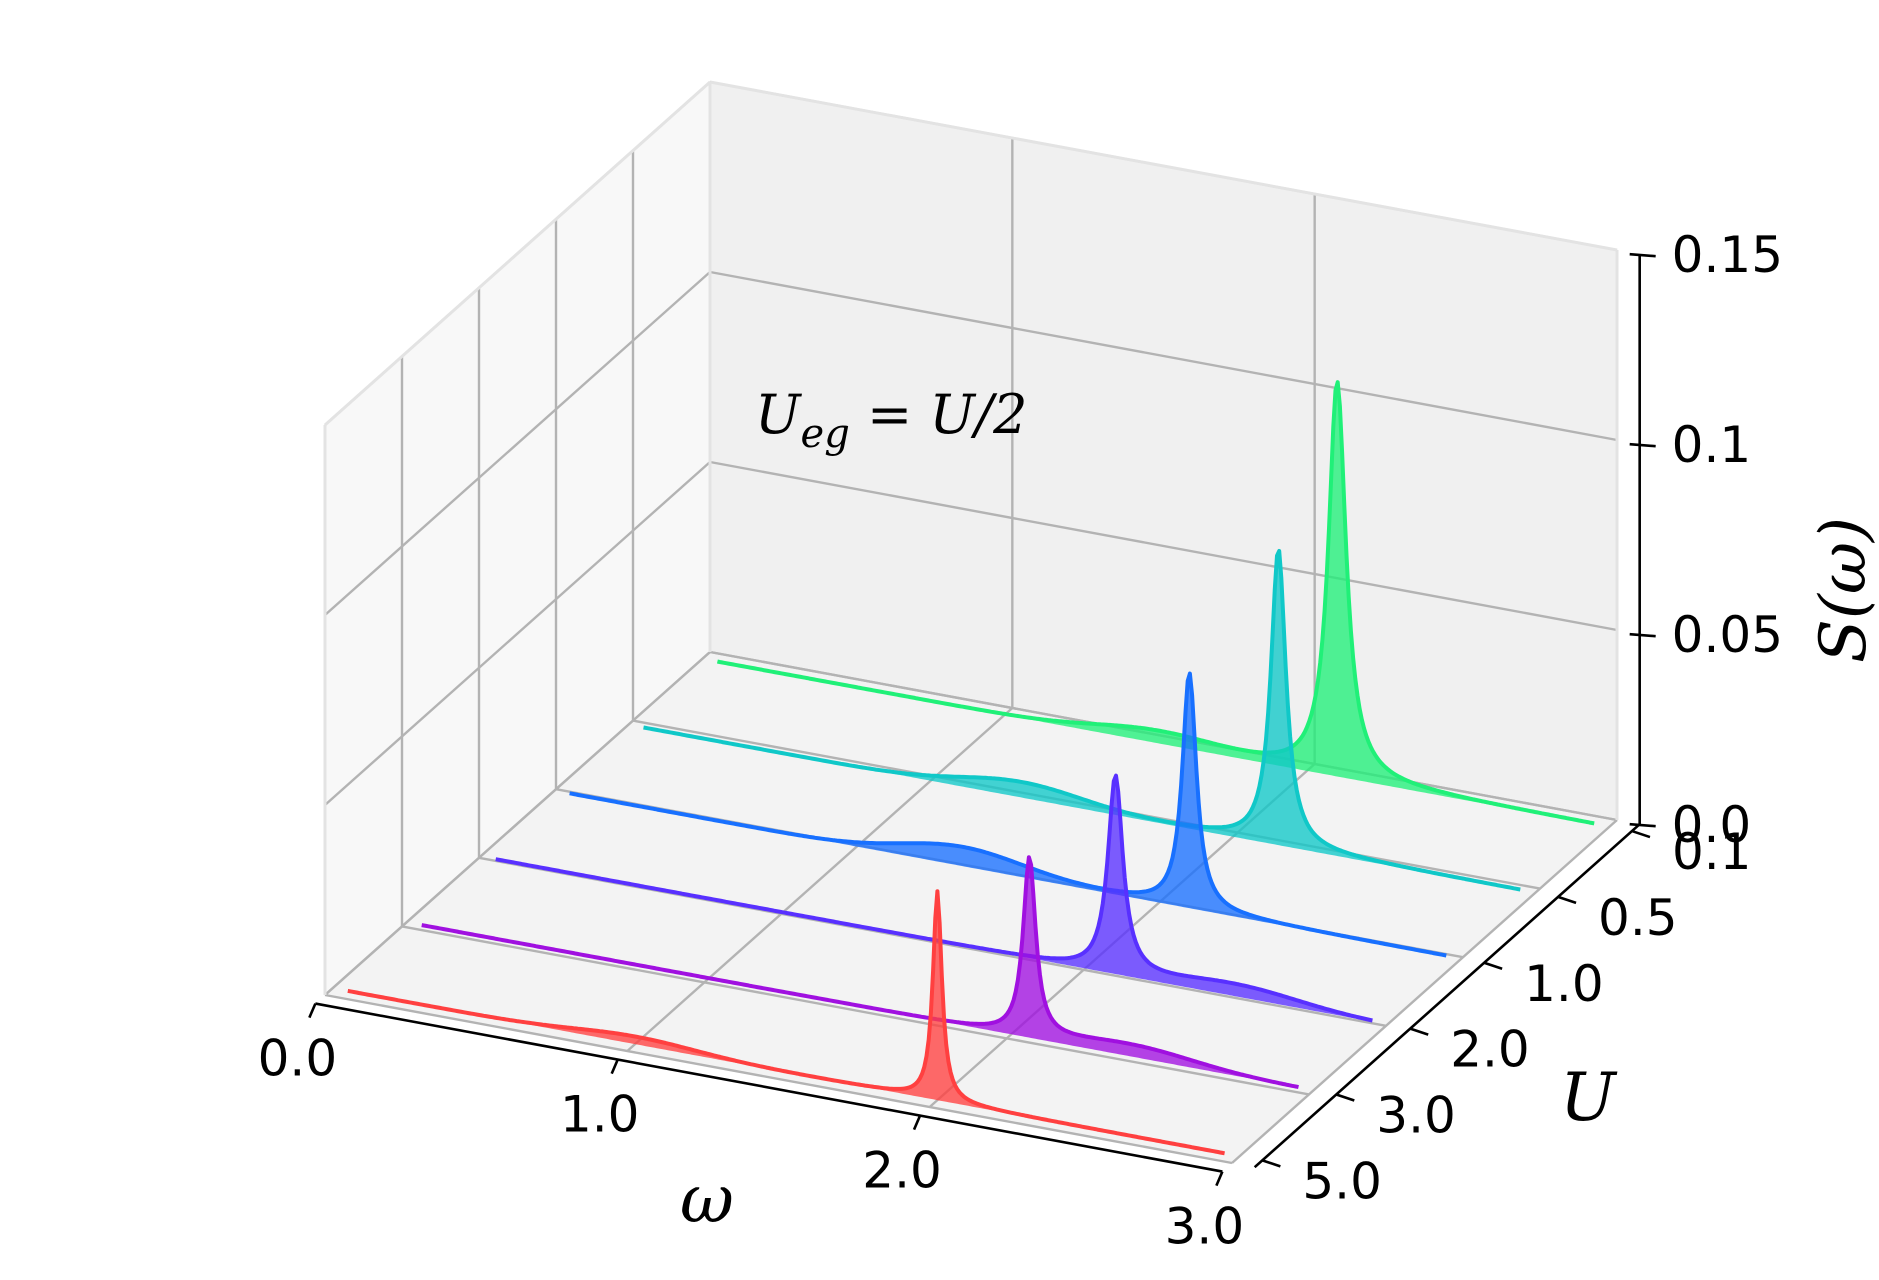 Image resolution: width=1879 pixels, height=1280 pixels. What do you see at coordinates (707, 1199) in the screenshot?
I see `x-axis-label: ω` at bounding box center [707, 1199].